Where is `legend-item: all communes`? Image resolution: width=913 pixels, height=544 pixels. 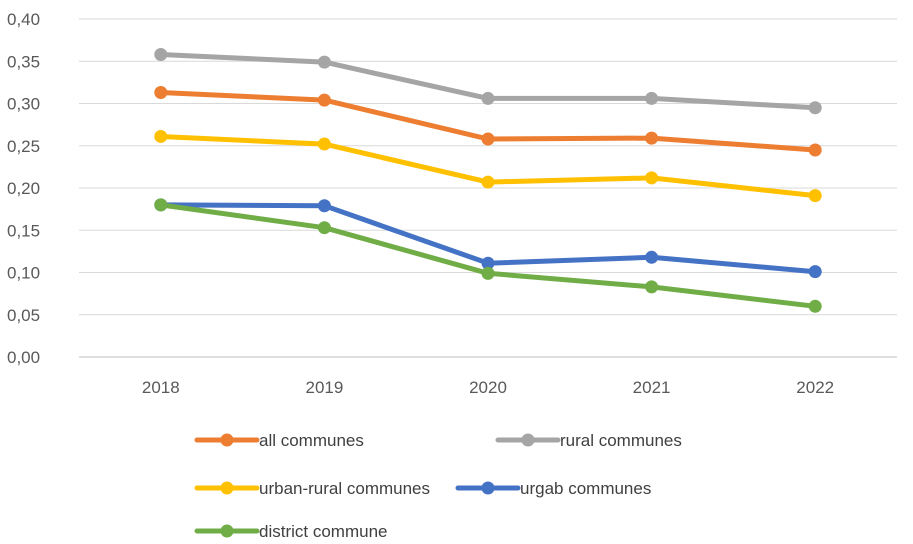
legend-item: all communes is located at coordinates (279, 440).